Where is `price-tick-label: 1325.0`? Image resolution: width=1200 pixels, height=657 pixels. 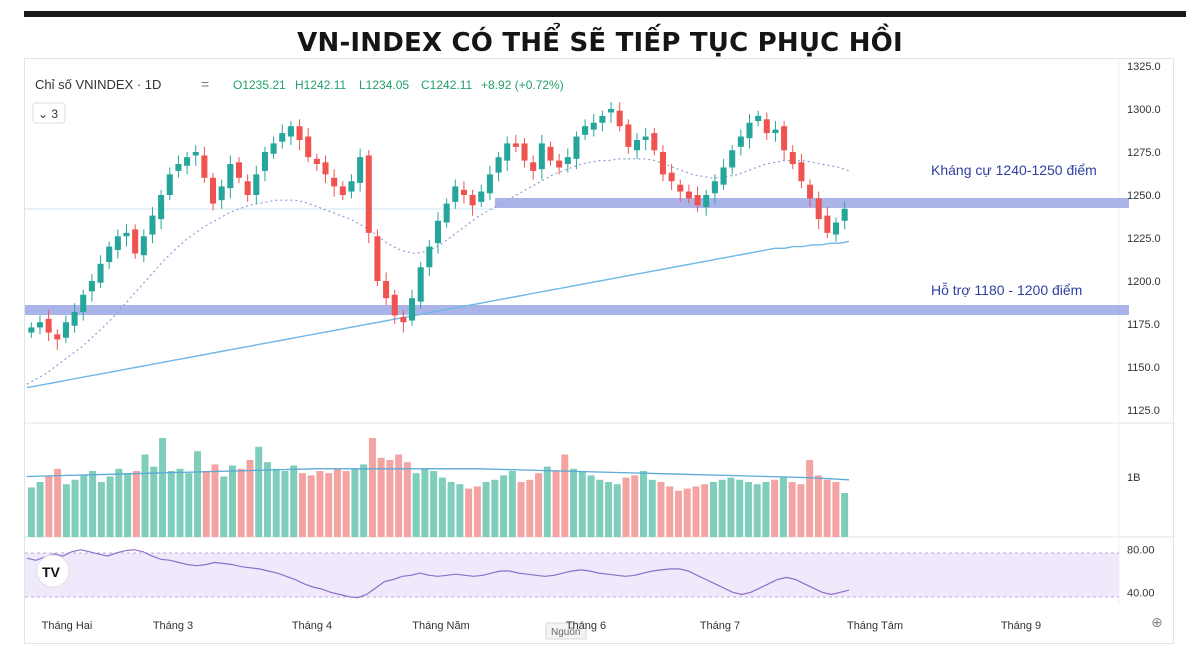 price-tick-label: 1325.0 is located at coordinates (1144, 67).